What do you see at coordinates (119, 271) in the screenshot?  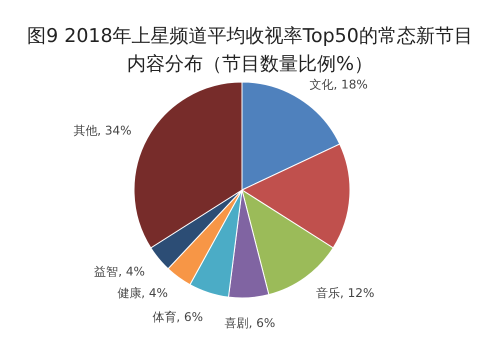 I see `slice-label: 益智, 4%` at bounding box center [119, 271].